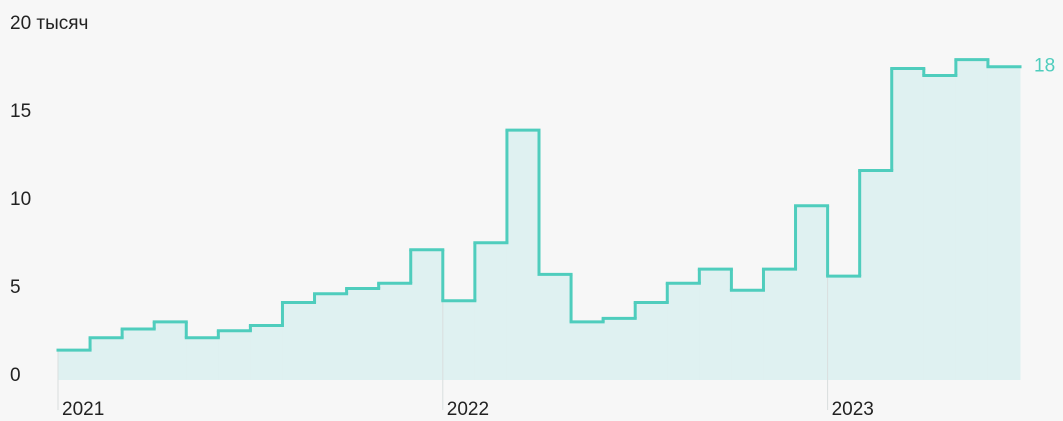 This screenshot has width=1063, height=421. Describe the element at coordinates (468, 409) in the screenshot. I see `x-tick-label: 2022` at that location.